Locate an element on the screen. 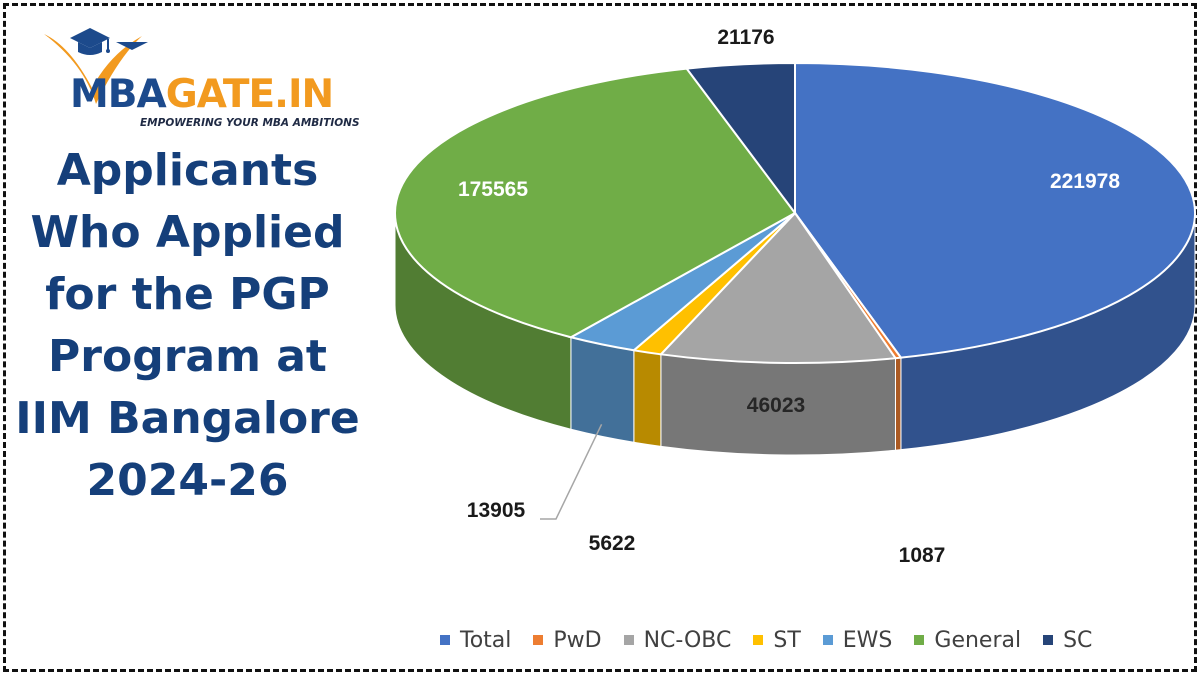 The height and width of the screenshot is (675, 1200). data-label-total: 221978 is located at coordinates (1085, 181).